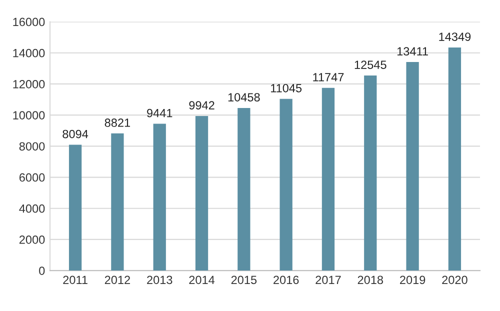 The width and height of the screenshot is (500, 311). Describe the element at coordinates (75, 134) in the screenshot. I see `data-label: 8094` at that location.